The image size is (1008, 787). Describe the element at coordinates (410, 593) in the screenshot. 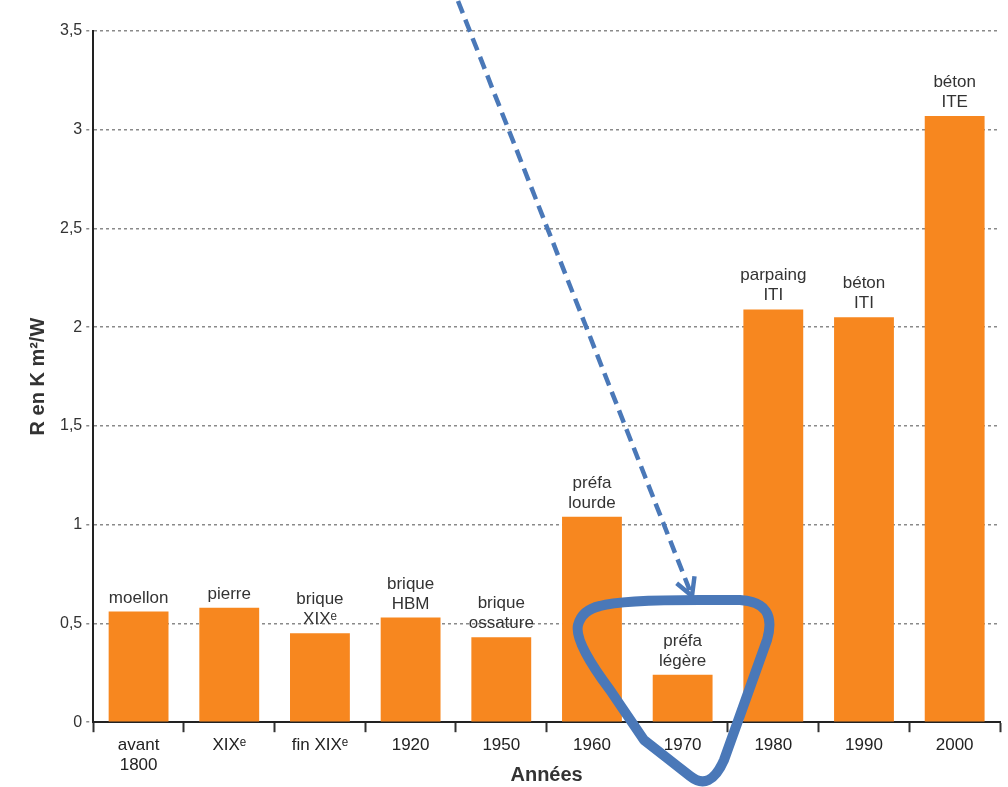

I see `annotation: brique HBM` at that location.